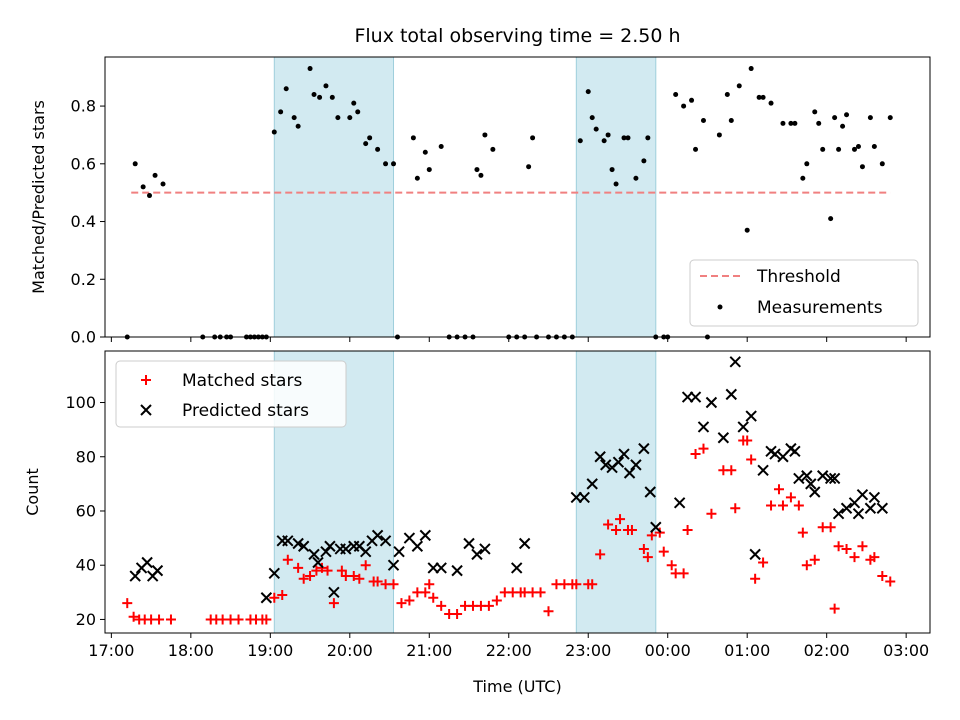  I want to click on bottom-legend: Matched stars Predicted stars, so click(231, 394).